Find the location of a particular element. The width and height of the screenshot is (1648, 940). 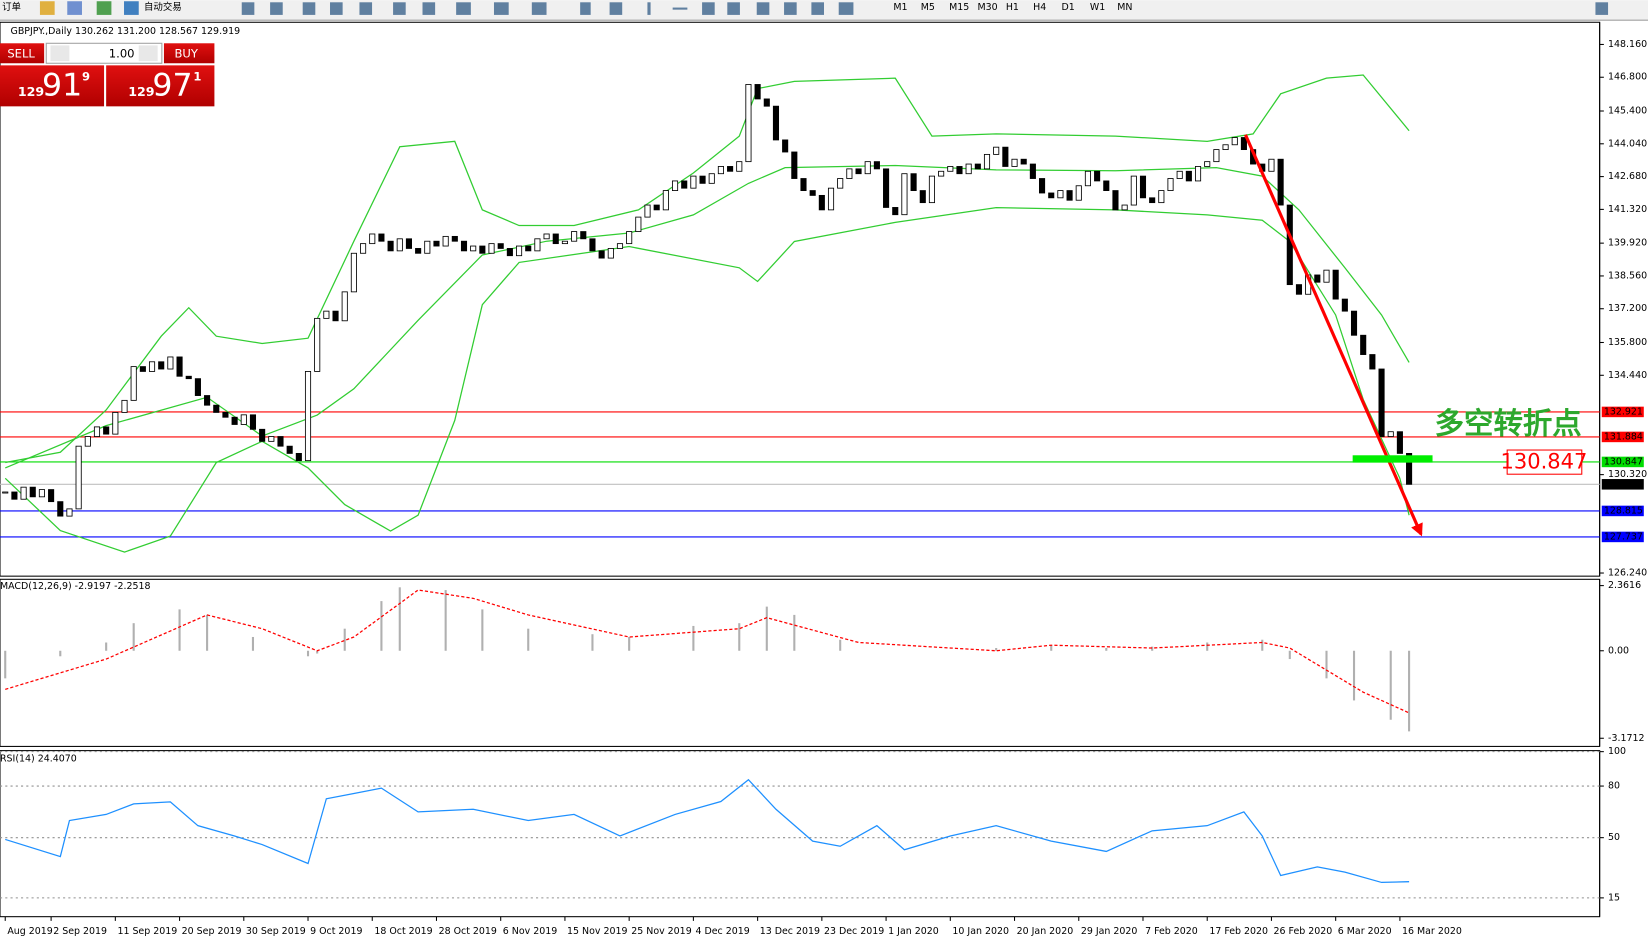

sell-label: SELL is located at coordinates (21, 53).